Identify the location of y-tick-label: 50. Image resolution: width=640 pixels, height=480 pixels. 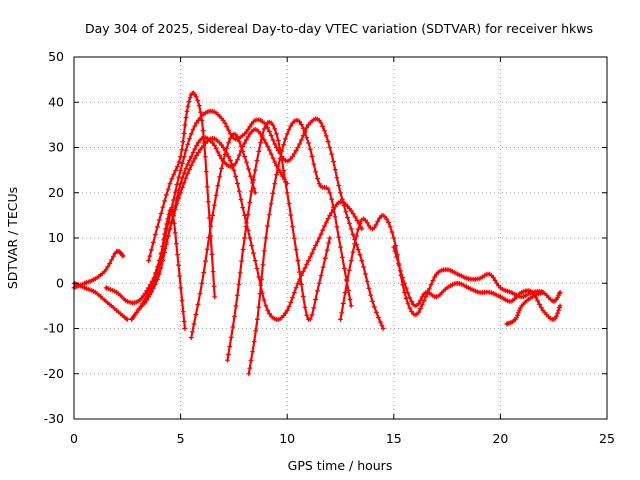
(56, 56).